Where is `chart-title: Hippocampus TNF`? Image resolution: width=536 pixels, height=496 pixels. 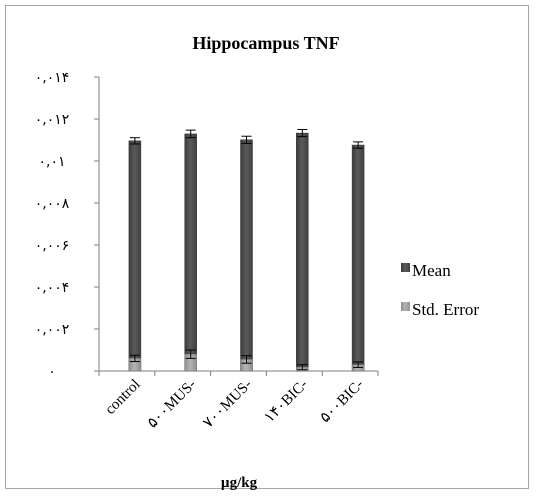
chart-title: Hippocampus TNF is located at coordinates (265, 43).